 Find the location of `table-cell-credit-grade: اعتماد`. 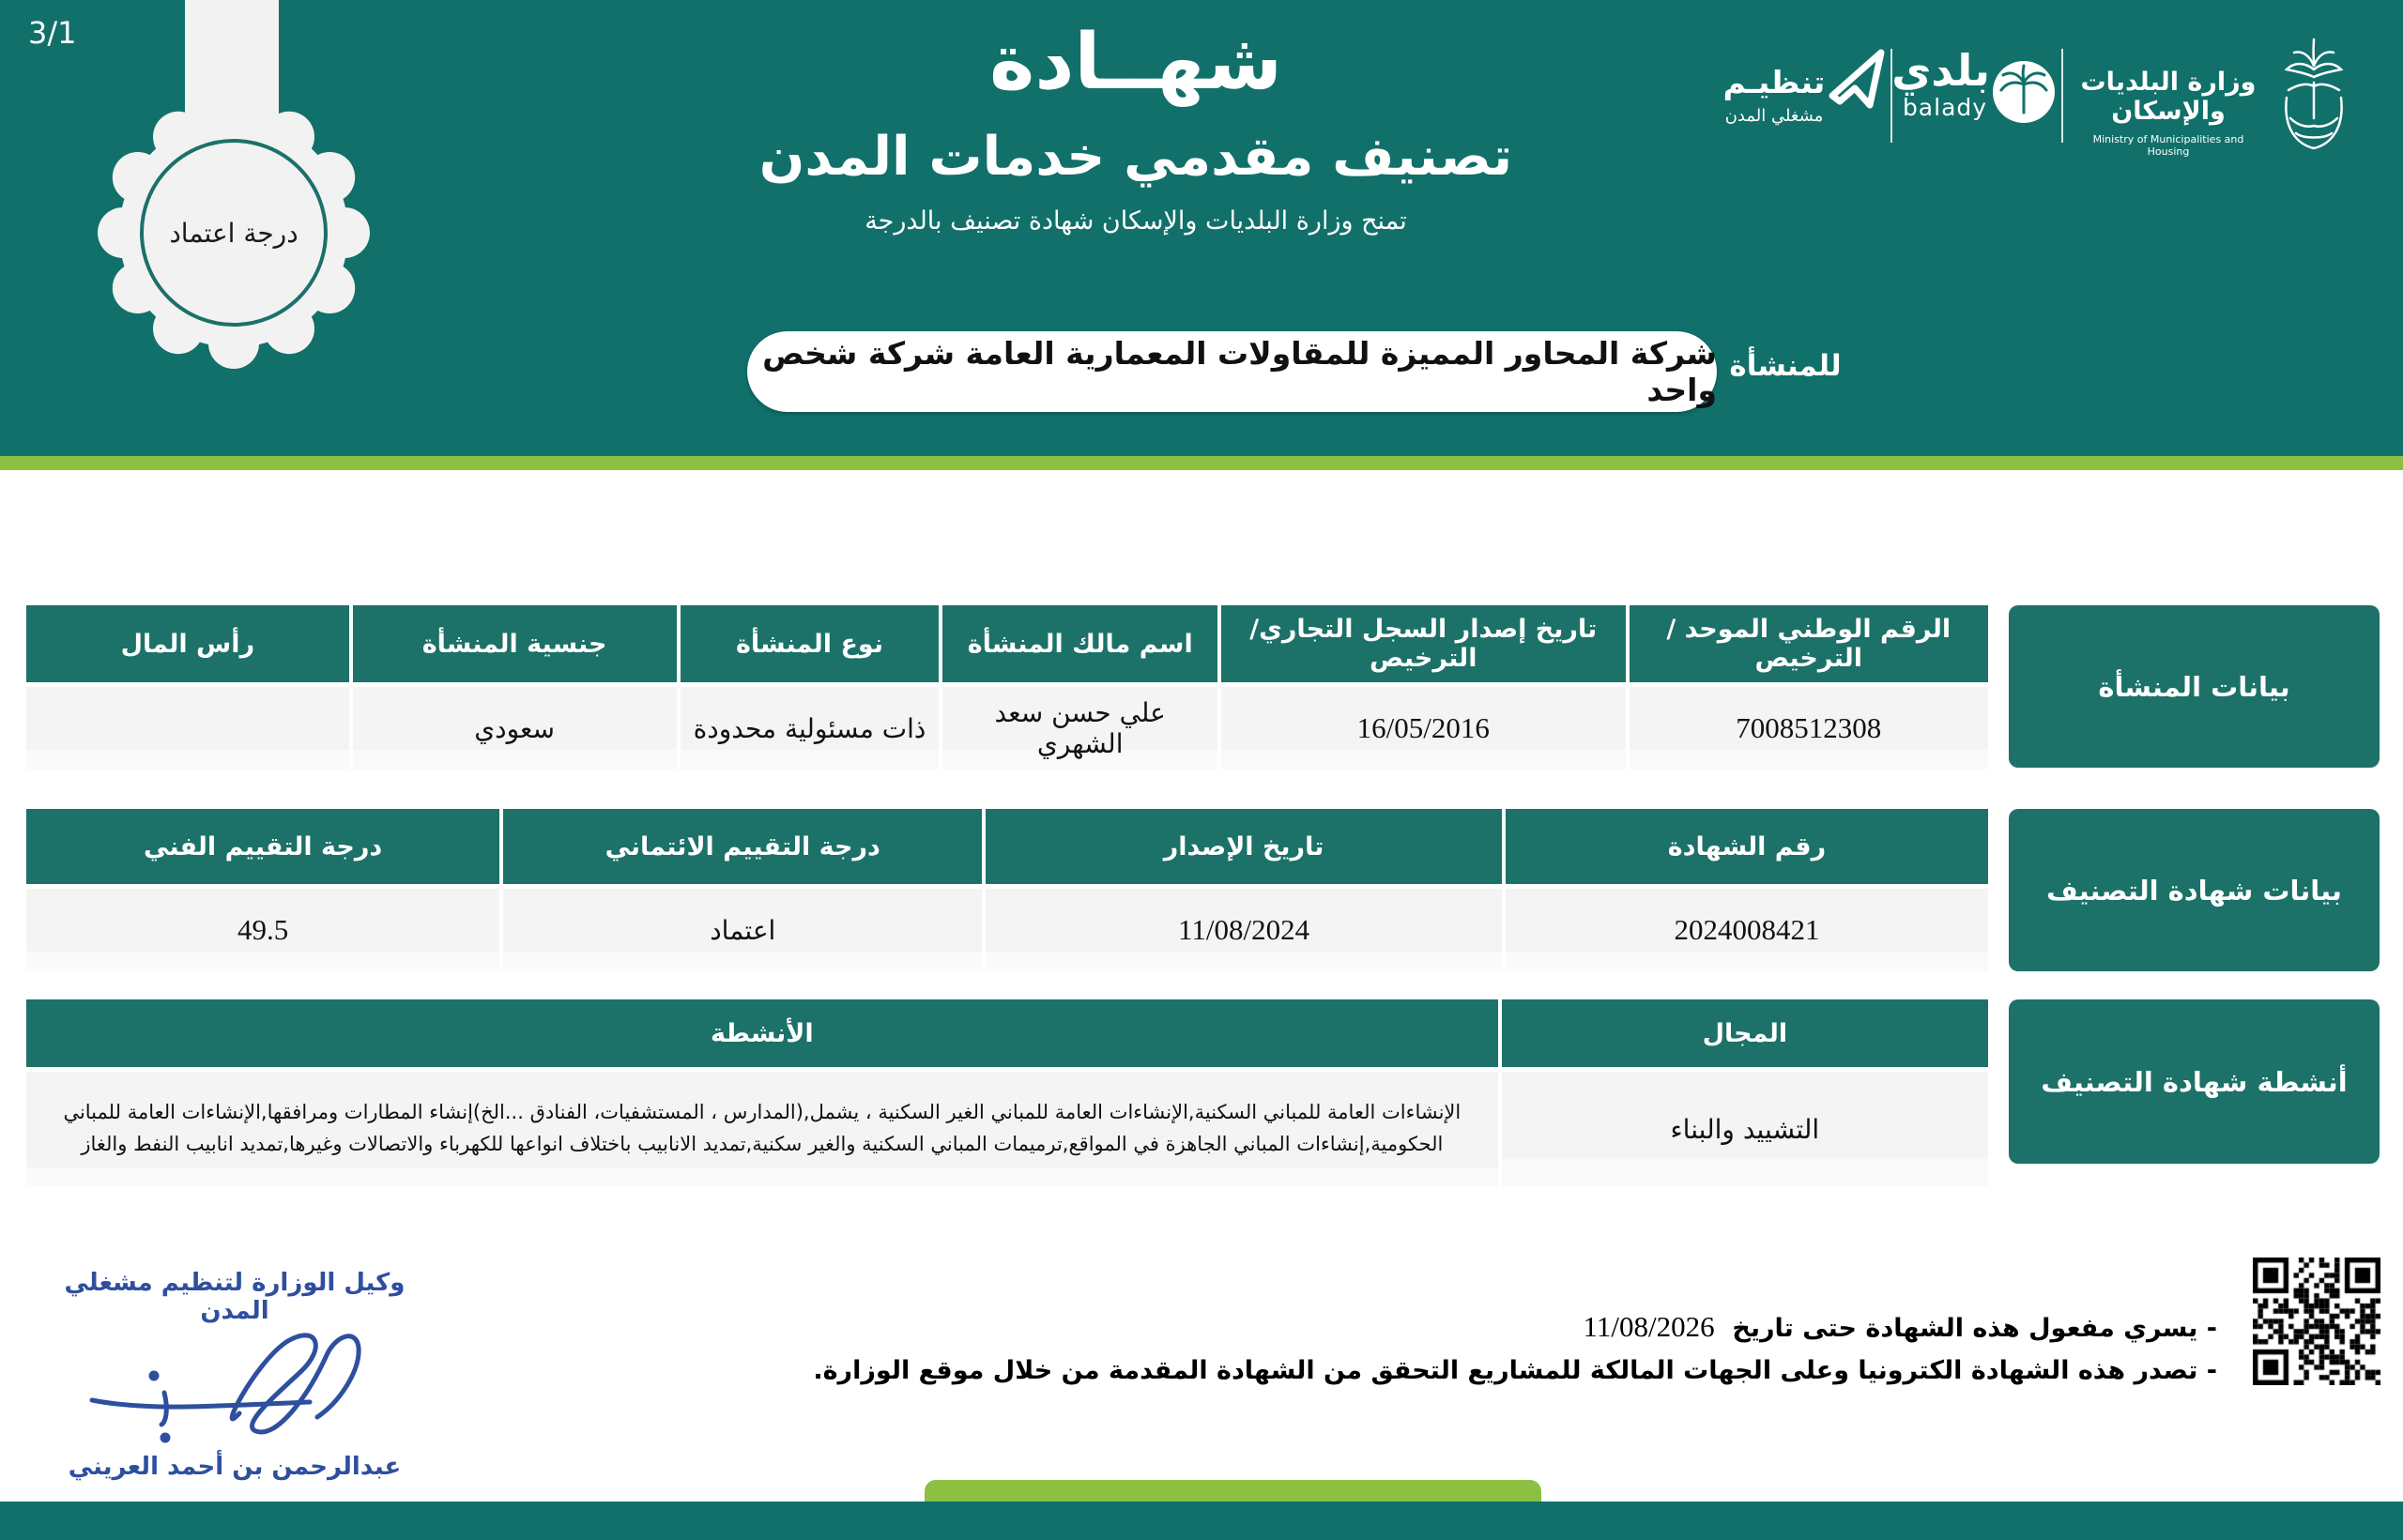

table-cell-credit-grade: اعتماد is located at coordinates (743, 930).